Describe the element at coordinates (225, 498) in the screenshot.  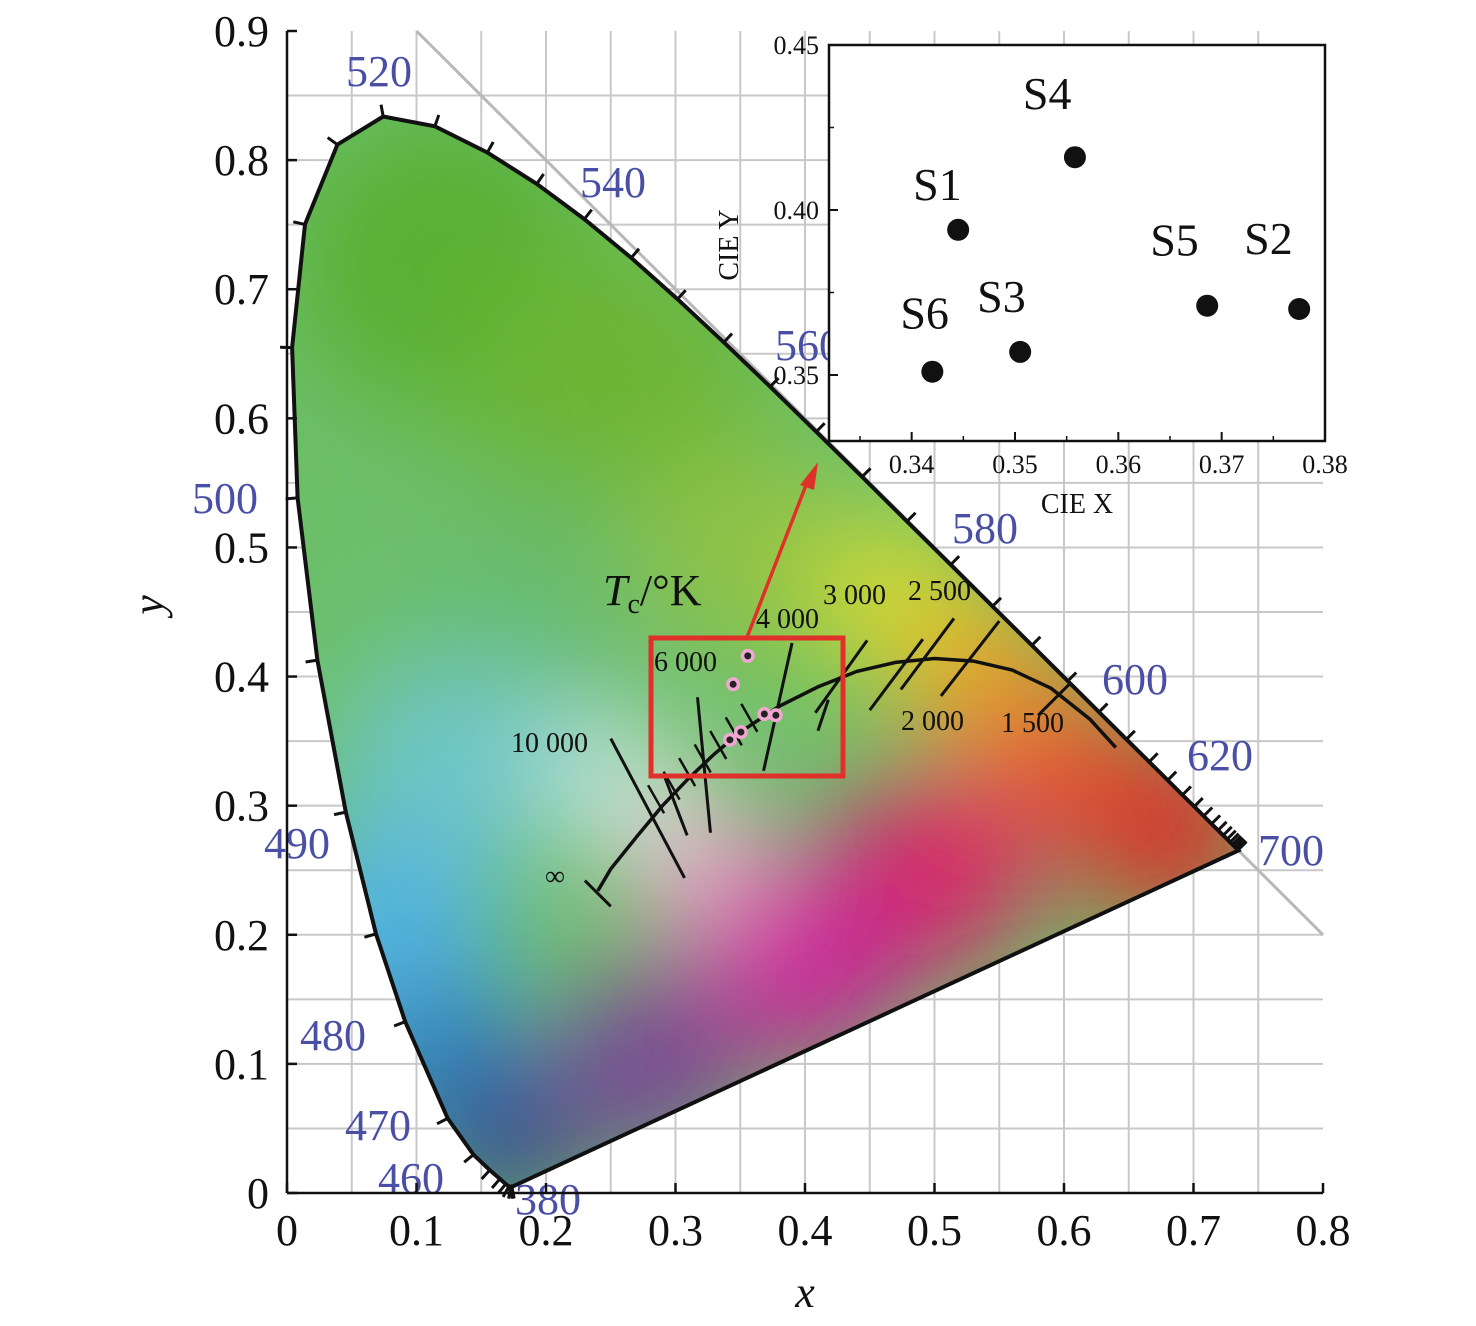
I see `wavelength-label-500: 500` at that location.